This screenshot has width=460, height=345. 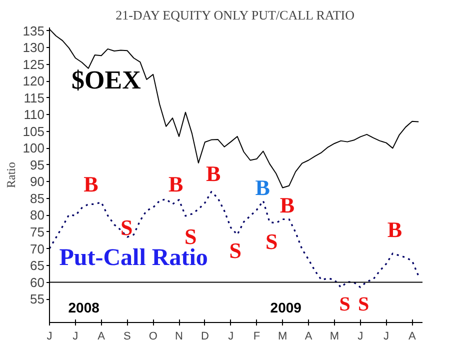 What do you see at coordinates (34, 98) in the screenshot?
I see `y-tick-label: 115` at bounding box center [34, 98].